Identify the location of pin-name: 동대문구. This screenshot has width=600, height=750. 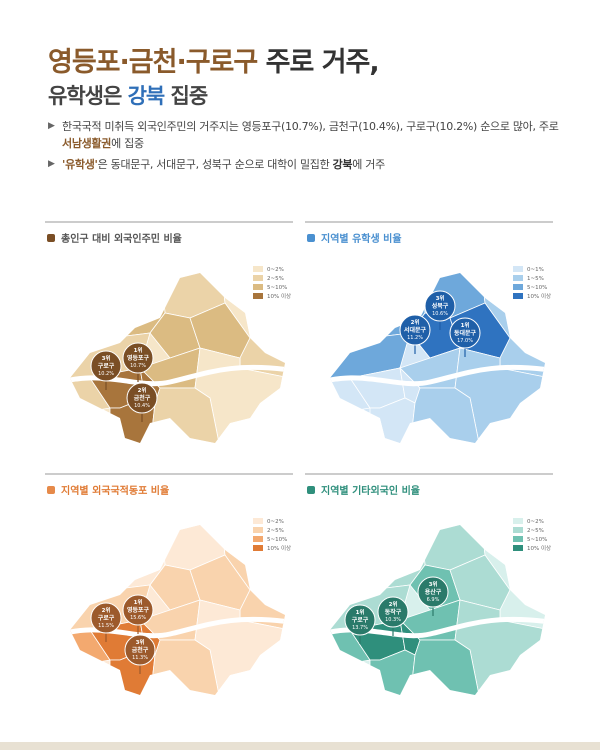
(465, 333).